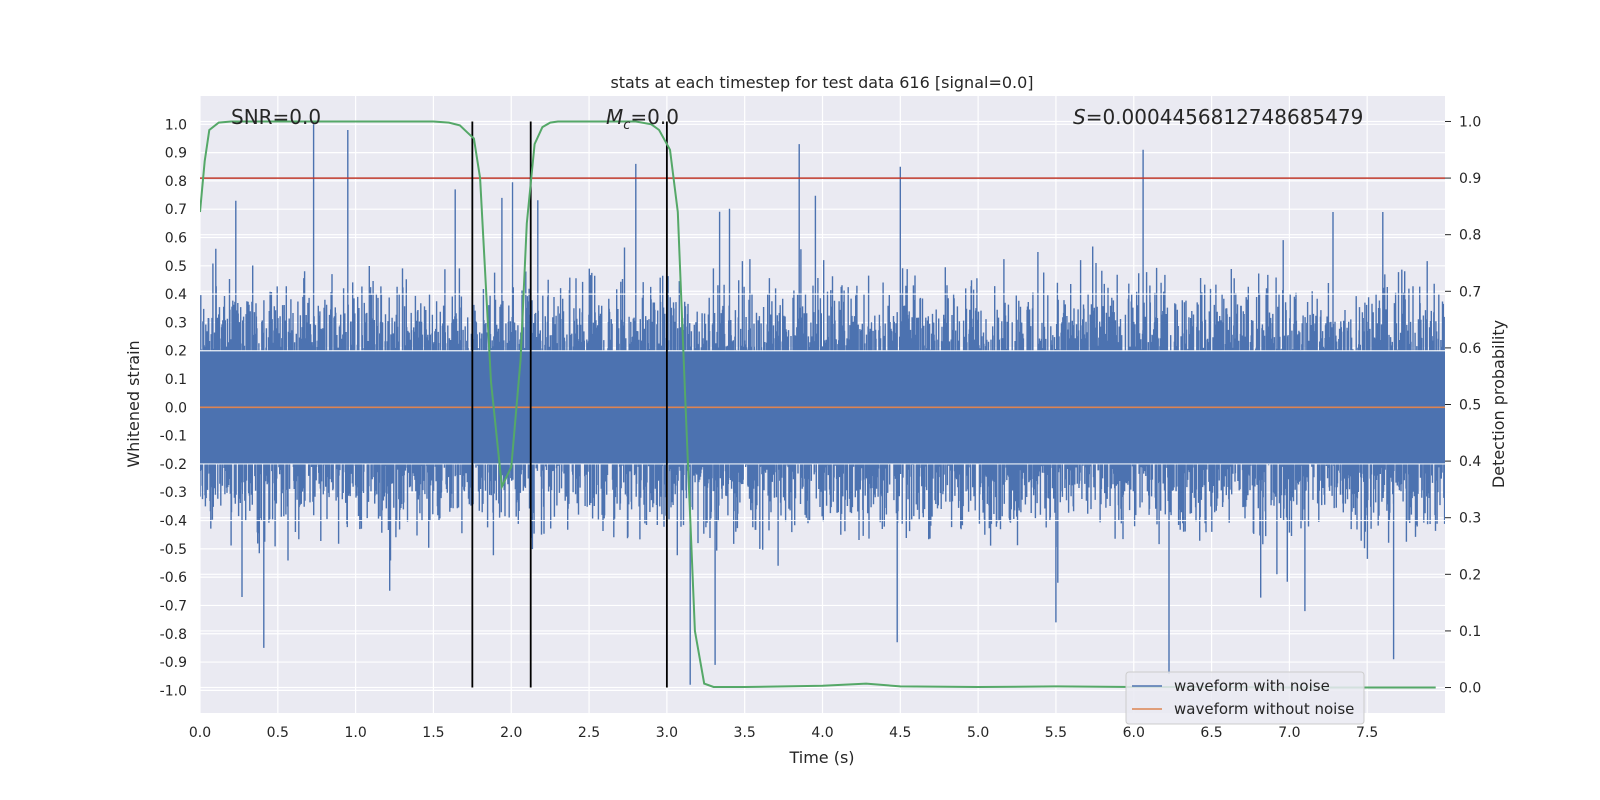 The image size is (1600, 800). What do you see at coordinates (176, 154) in the screenshot?
I see `left-y-tick-label: 0.9` at bounding box center [176, 154].